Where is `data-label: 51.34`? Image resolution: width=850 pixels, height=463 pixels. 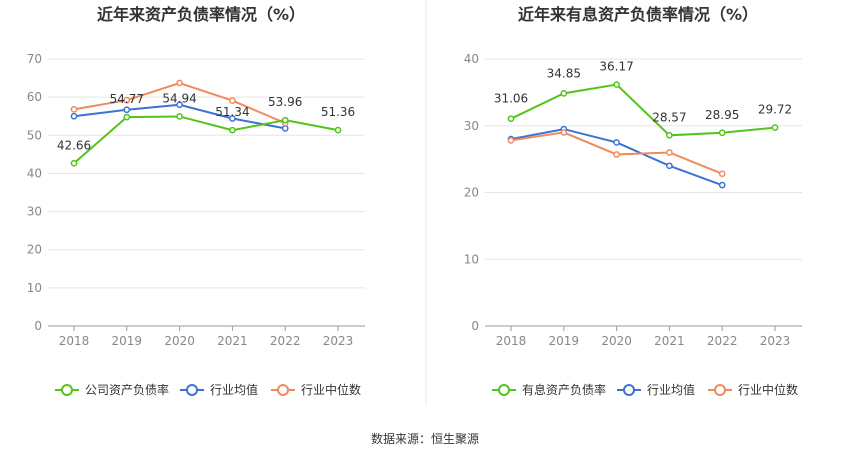
data-label: 51.34 is located at coordinates (232, 112).